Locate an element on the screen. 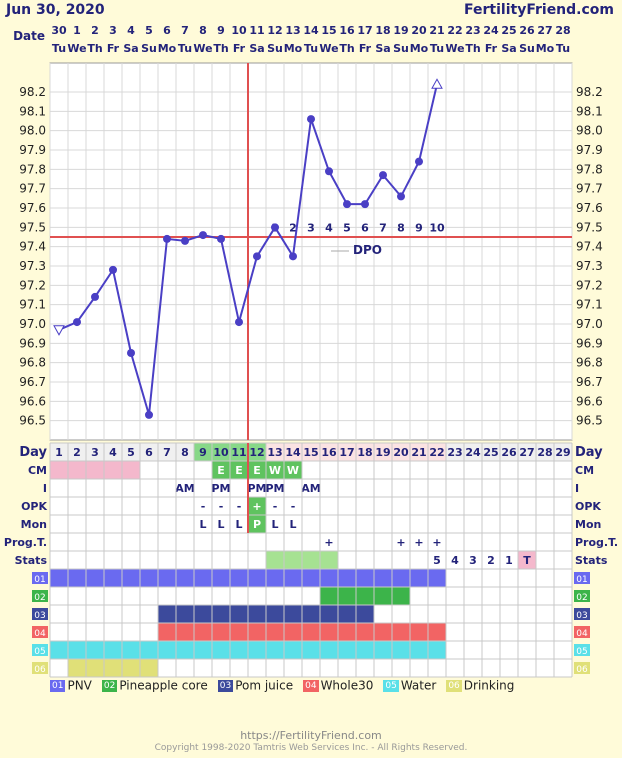 Image resolution: width=622 pixels, height=758 pixels. custom-id-left: 01 is located at coordinates (39, 580).